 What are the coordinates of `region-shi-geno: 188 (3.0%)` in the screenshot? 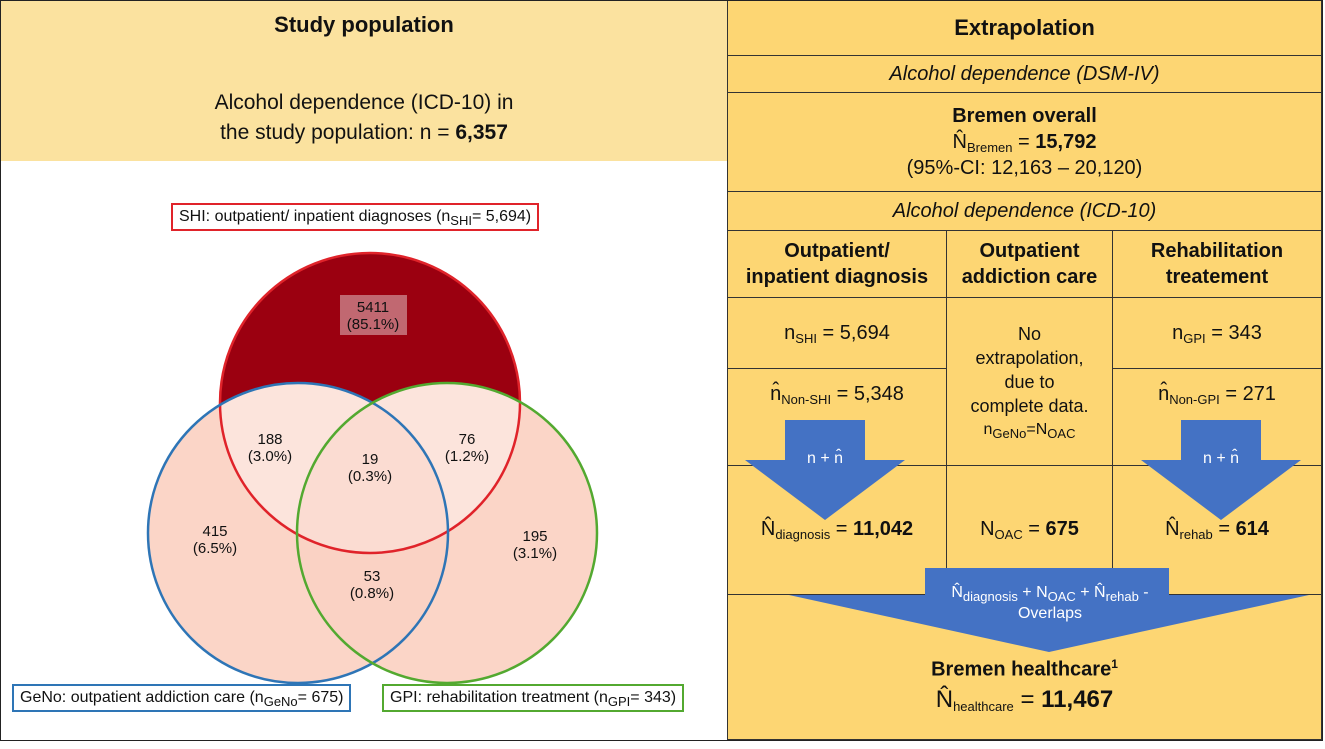 It's located at (270, 448).